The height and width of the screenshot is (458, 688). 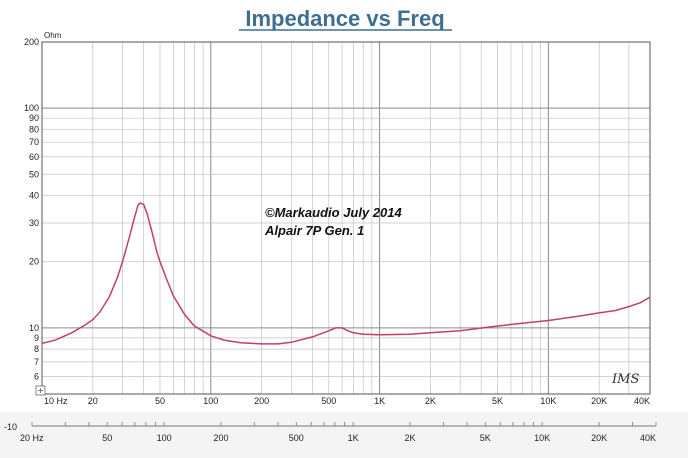 What do you see at coordinates (10, 427) in the screenshot?
I see `lower-axis-left-label: -10` at bounding box center [10, 427].